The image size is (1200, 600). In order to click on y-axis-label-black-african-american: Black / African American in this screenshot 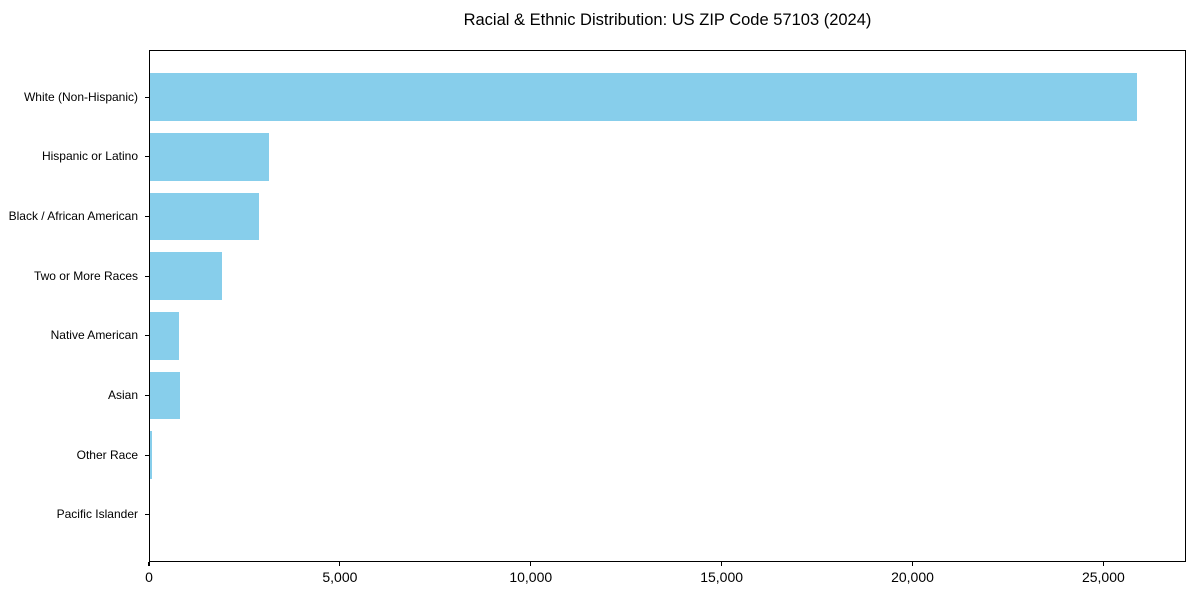, I will do `click(73, 215)`.